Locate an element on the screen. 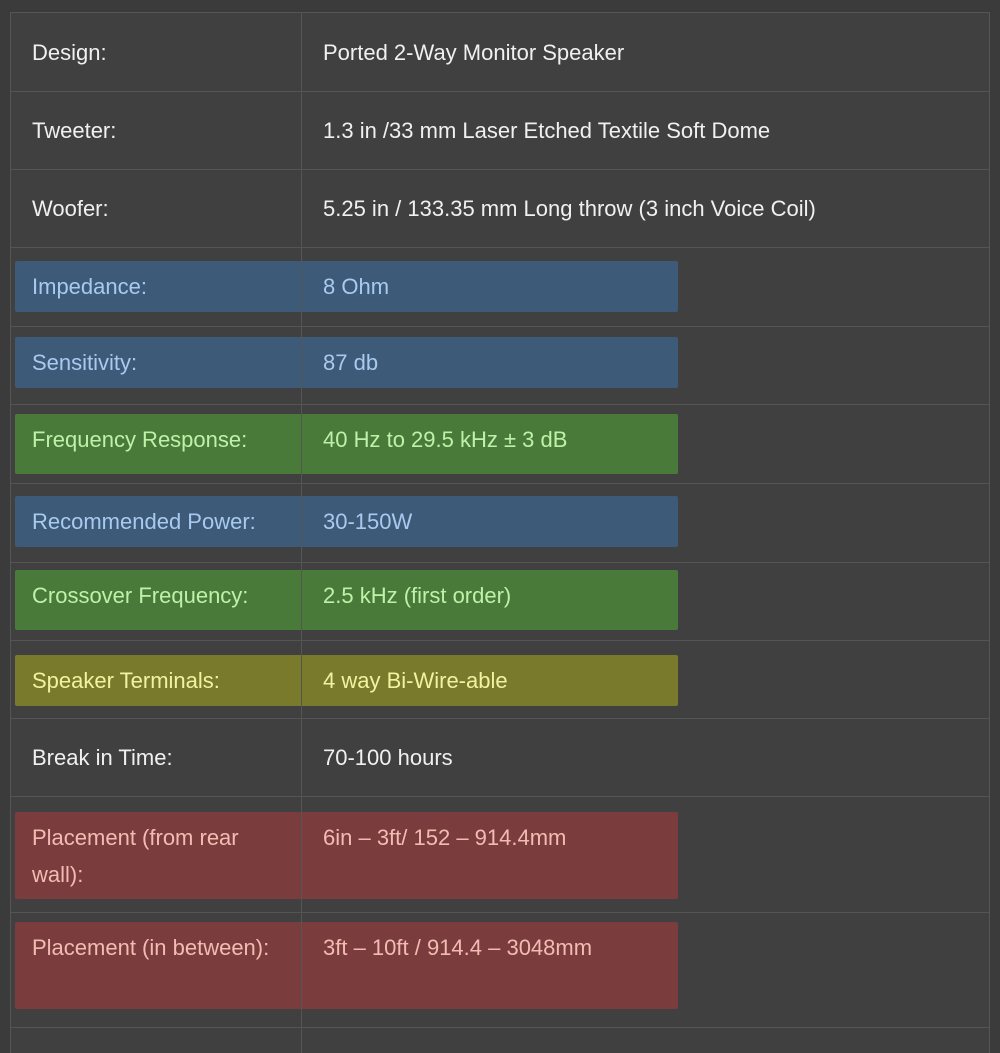 This screenshot has width=1000, height=1053. spec-value: Ported 2-Way Monitor Speaker is located at coordinates (474, 52).